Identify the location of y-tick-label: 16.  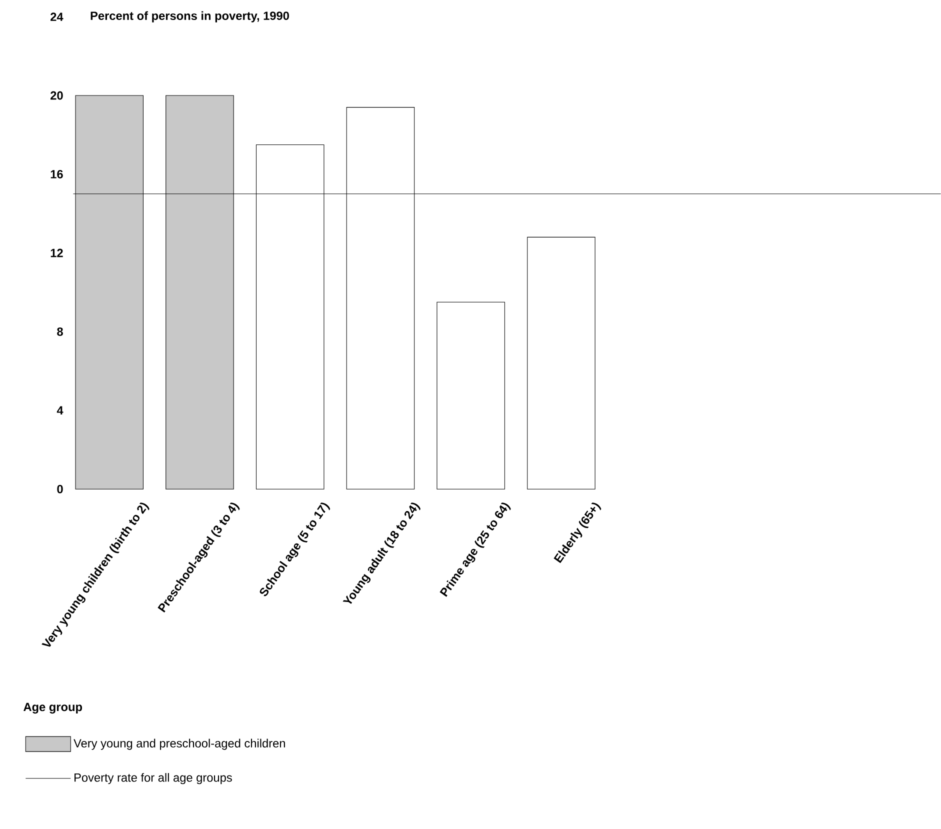
(56, 174).